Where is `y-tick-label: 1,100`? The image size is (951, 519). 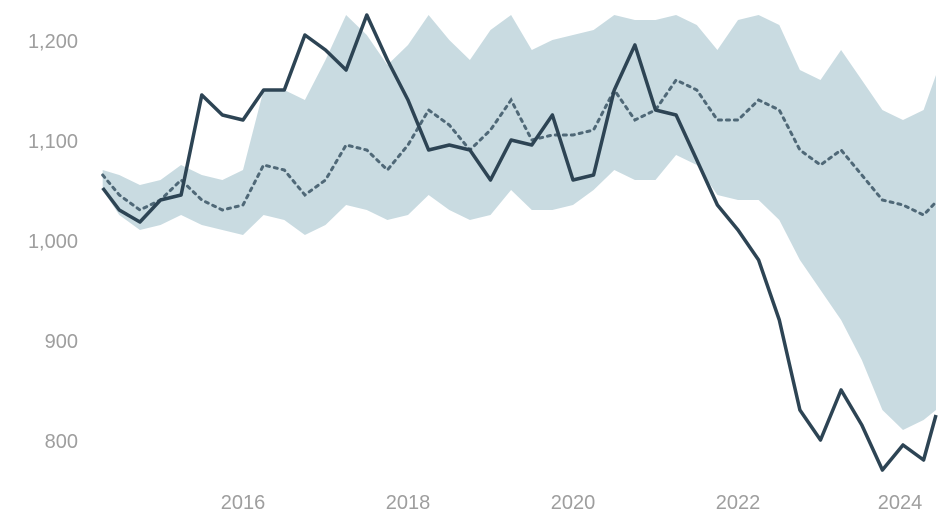
y-tick-label: 1,100 is located at coordinates (53, 142).